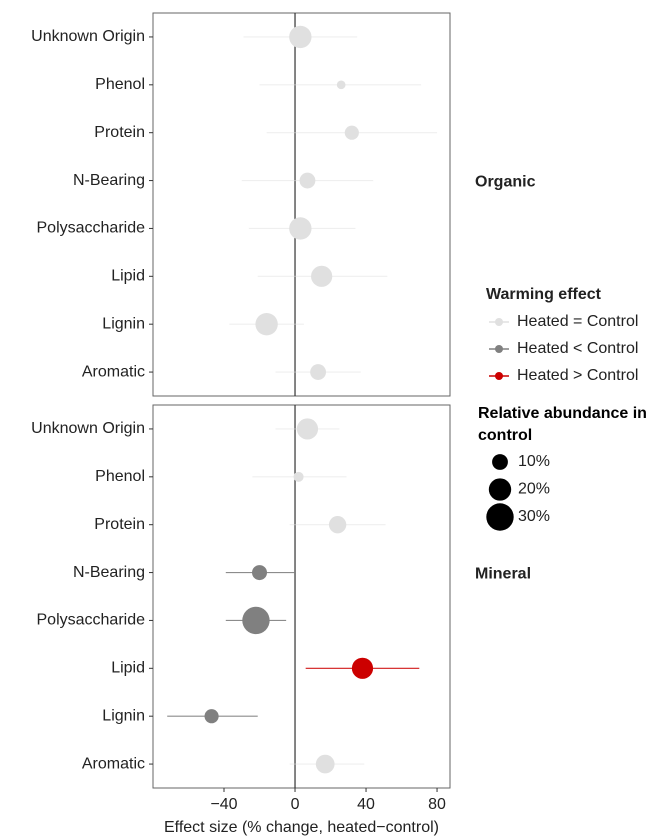 The width and height of the screenshot is (657, 837). I want to click on size-legend-title: Relative abundance in control, so click(562, 424).